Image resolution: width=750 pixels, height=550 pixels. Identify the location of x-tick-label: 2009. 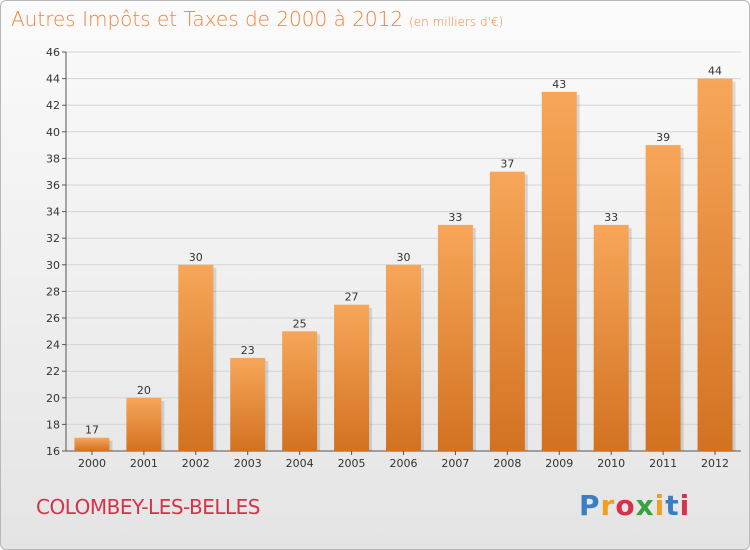
(559, 463).